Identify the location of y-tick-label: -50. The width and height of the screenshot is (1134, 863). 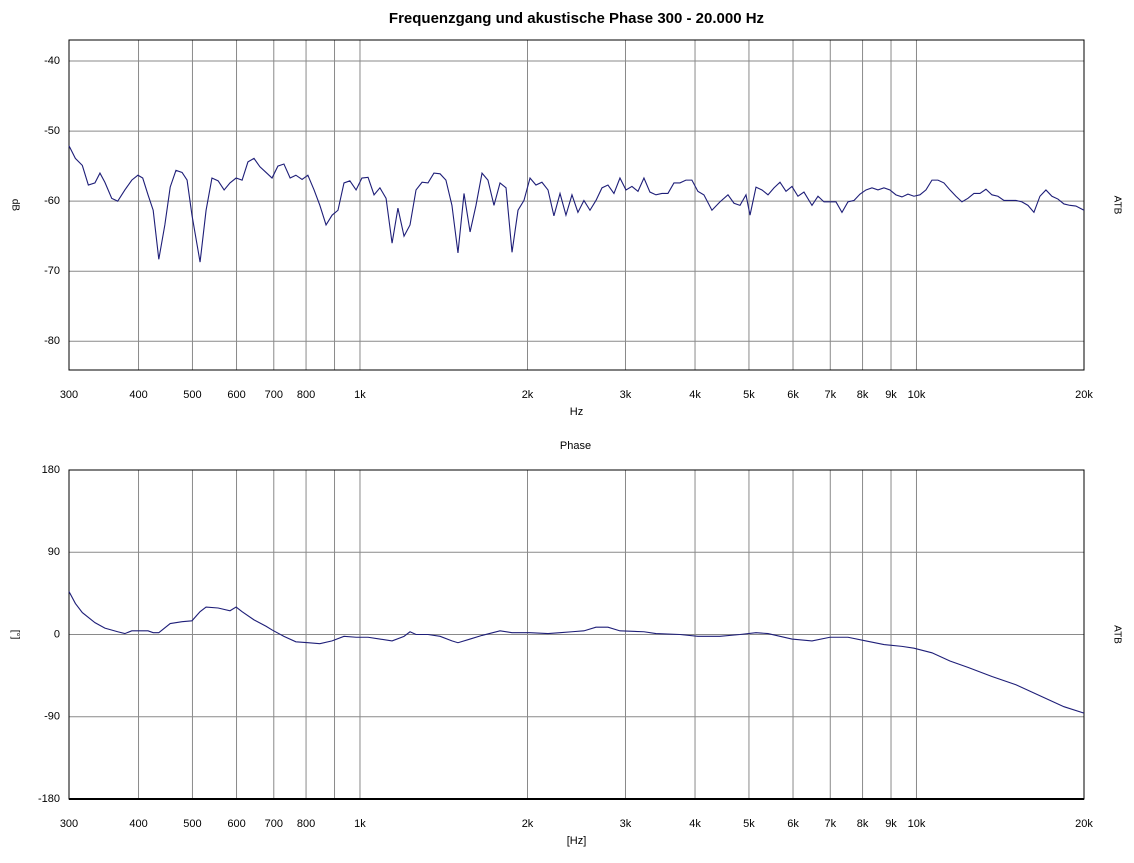
(52, 131).